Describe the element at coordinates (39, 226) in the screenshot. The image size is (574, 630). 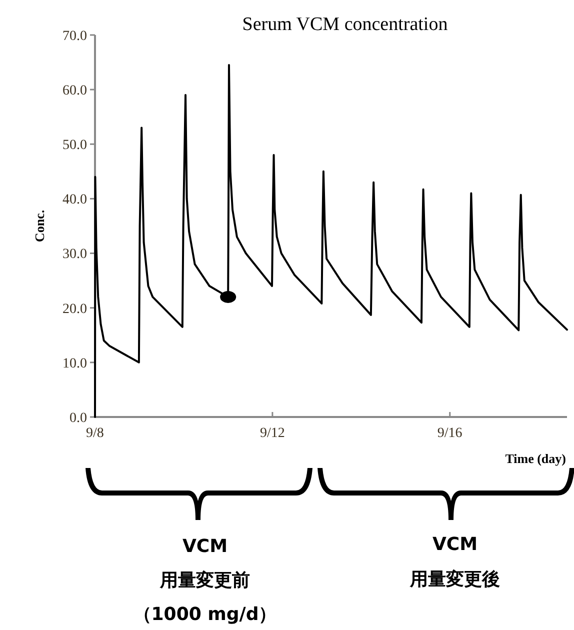
I see `y-axis-title: Conc.` at that location.